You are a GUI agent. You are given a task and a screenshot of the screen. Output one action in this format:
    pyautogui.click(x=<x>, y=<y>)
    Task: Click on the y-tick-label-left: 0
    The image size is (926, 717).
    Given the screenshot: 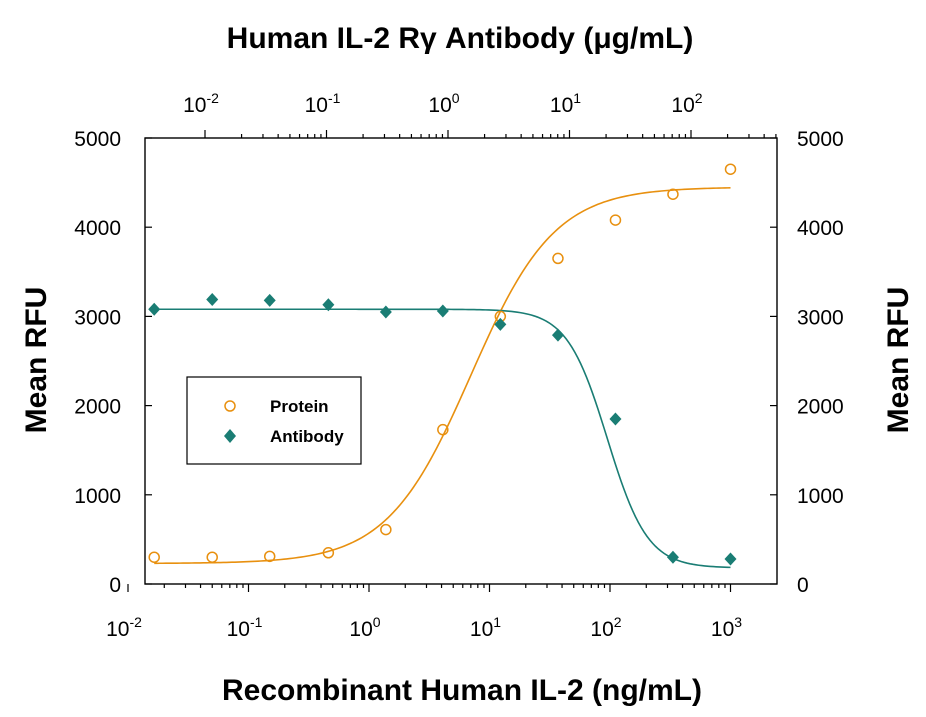 What is the action you would take?
    pyautogui.click(x=115, y=585)
    